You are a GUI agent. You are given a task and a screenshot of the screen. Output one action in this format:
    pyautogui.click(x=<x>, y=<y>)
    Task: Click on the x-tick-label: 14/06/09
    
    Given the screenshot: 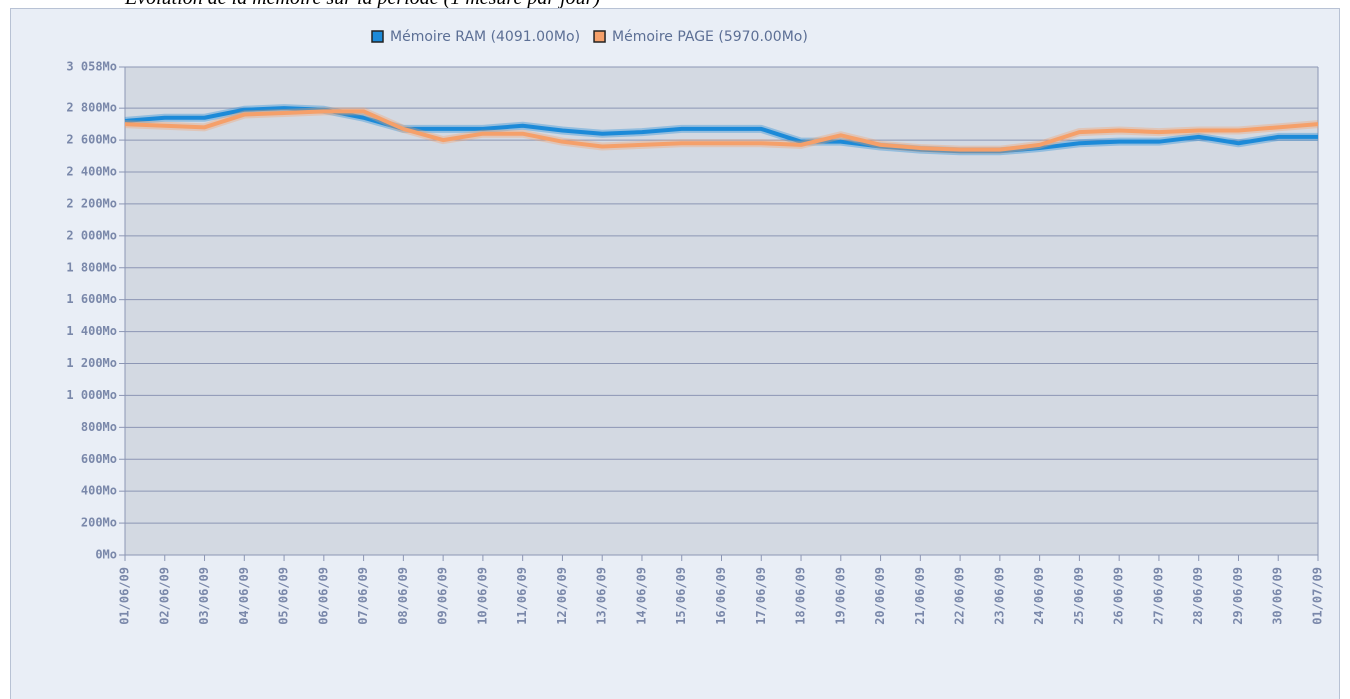 What is the action you would take?
    pyautogui.click(x=641, y=596)
    